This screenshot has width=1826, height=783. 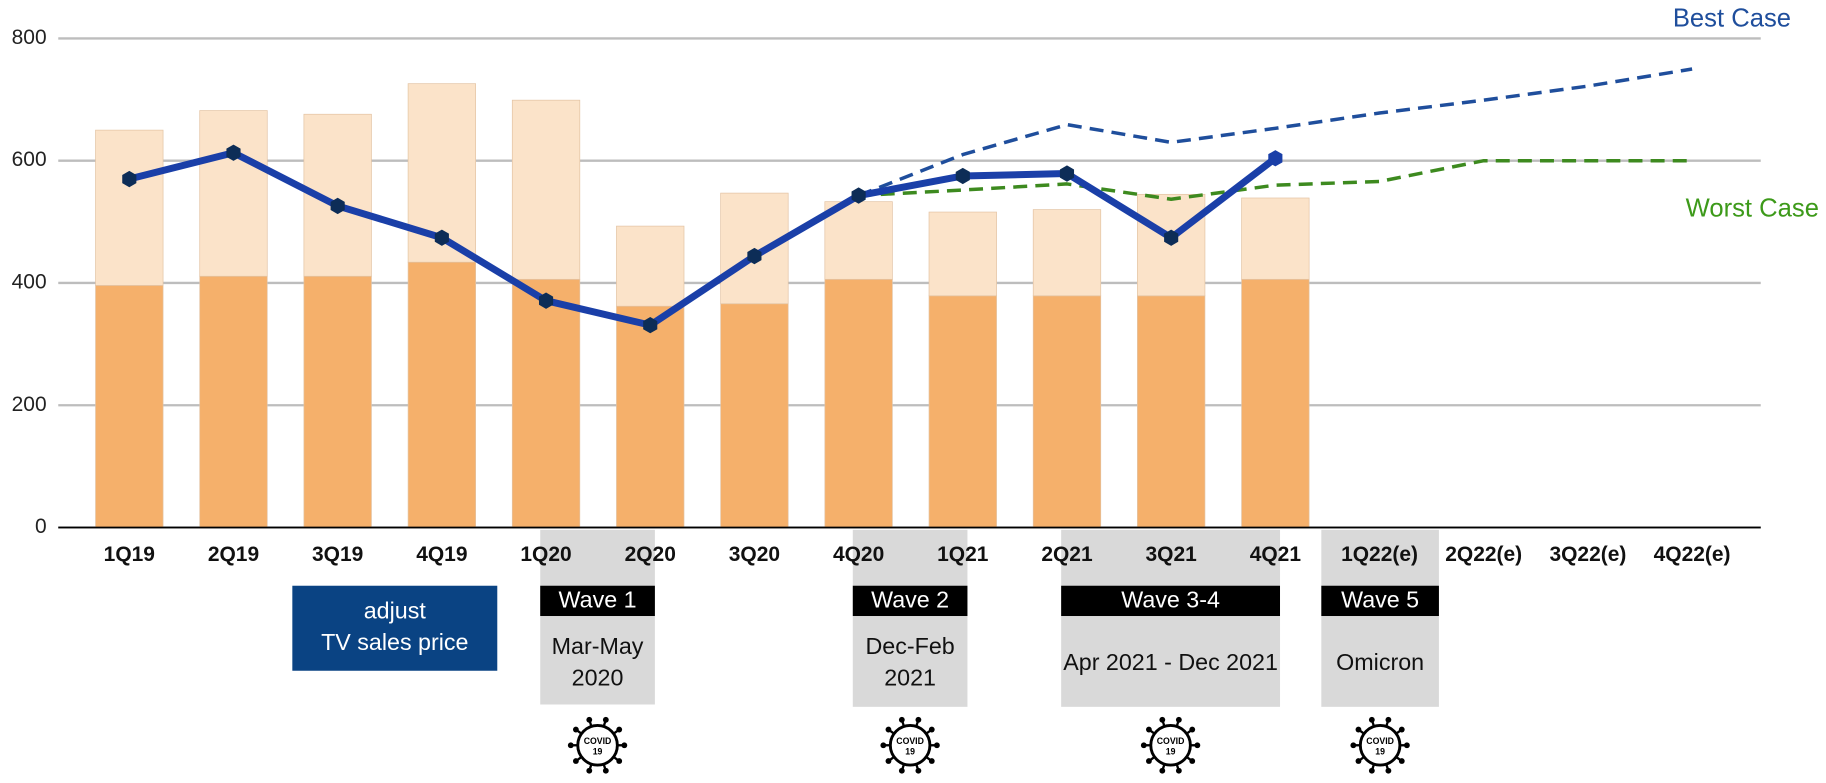 I want to click on wave-label: Wave 1, so click(x=598, y=600).